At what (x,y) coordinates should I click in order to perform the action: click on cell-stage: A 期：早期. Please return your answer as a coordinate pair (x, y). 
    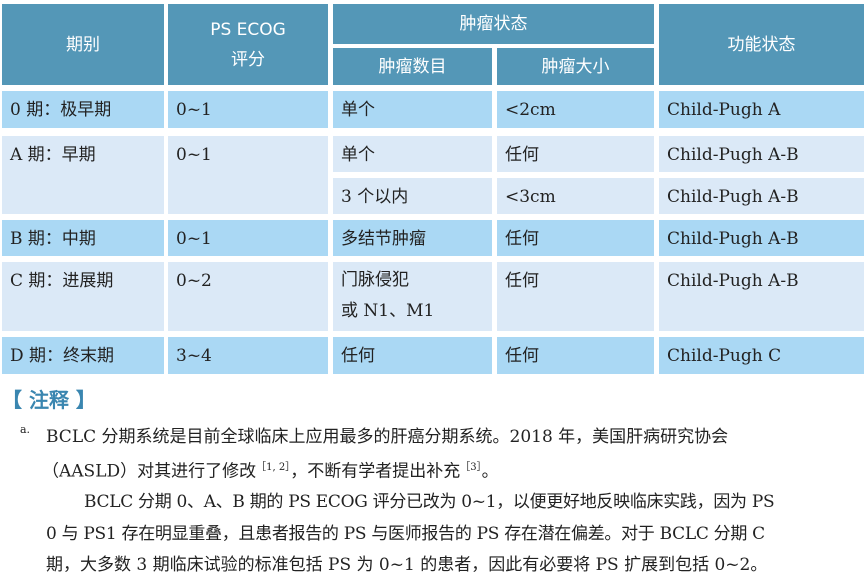
    Looking at the image, I should click on (83, 175).